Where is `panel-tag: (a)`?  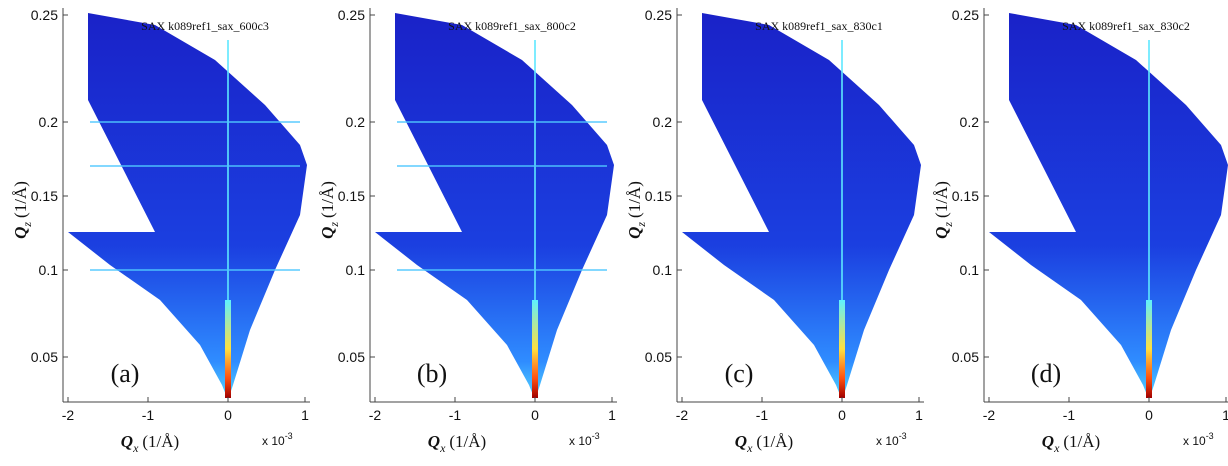
panel-tag: (a) is located at coordinates (125, 373).